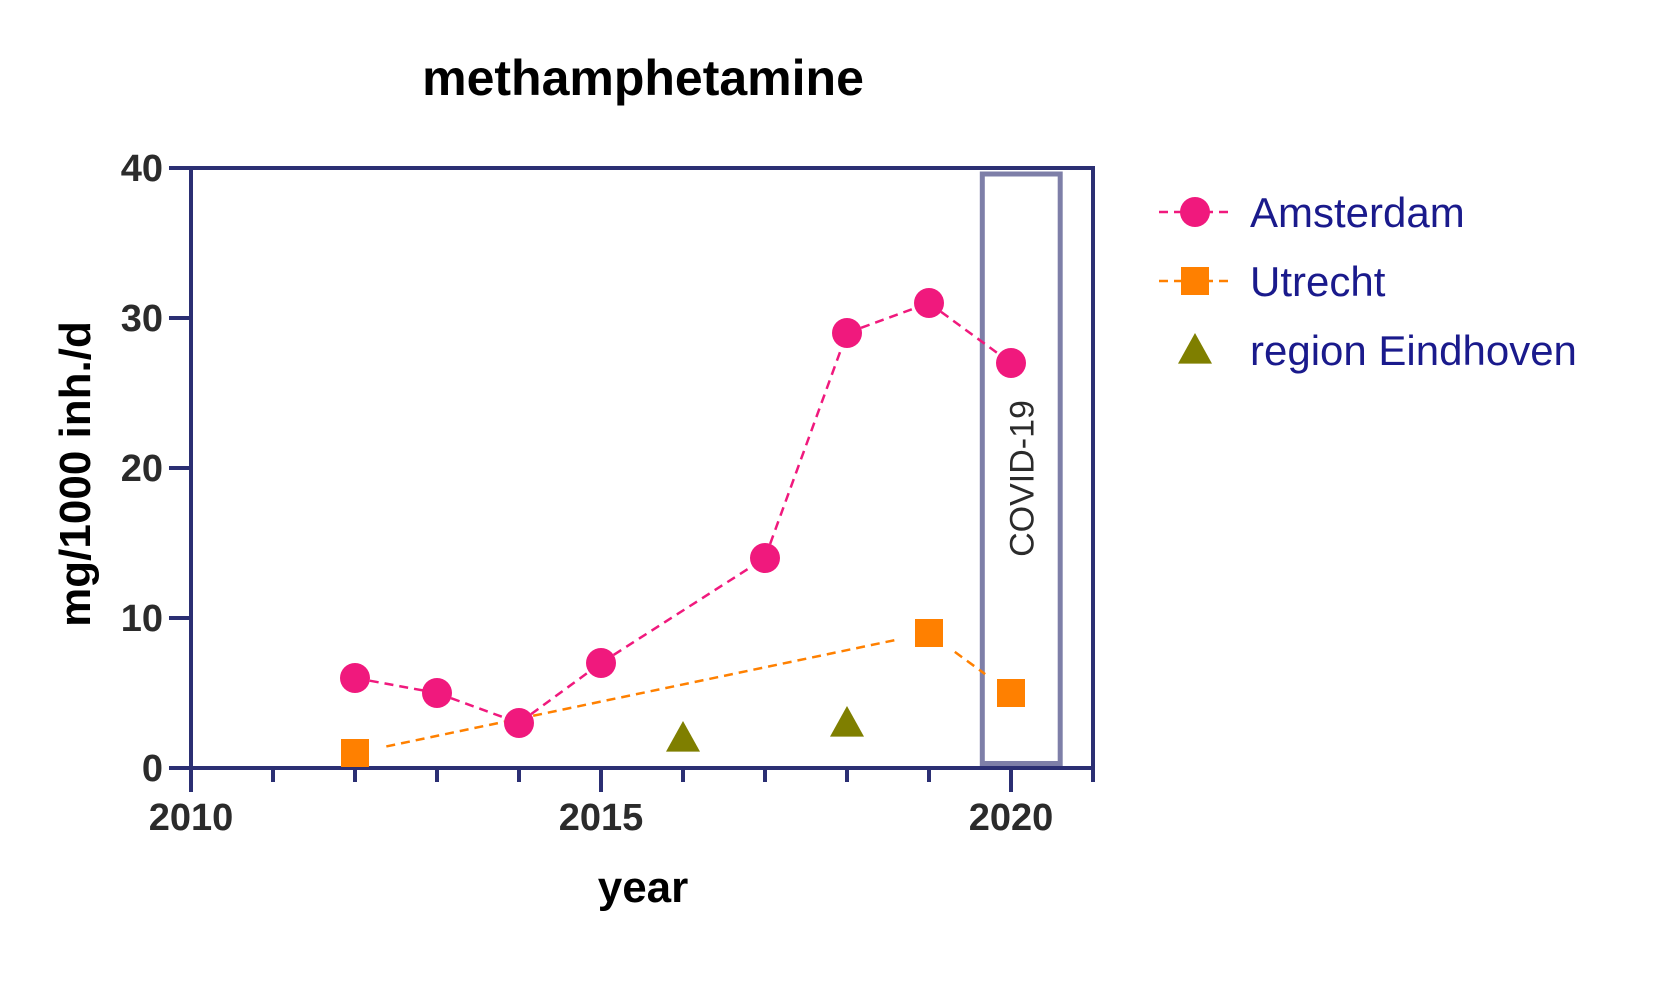 This screenshot has width=1667, height=1005. Describe the element at coordinates (1195, 348) in the screenshot. I see `legend-marker-region-eindhoven` at that location.